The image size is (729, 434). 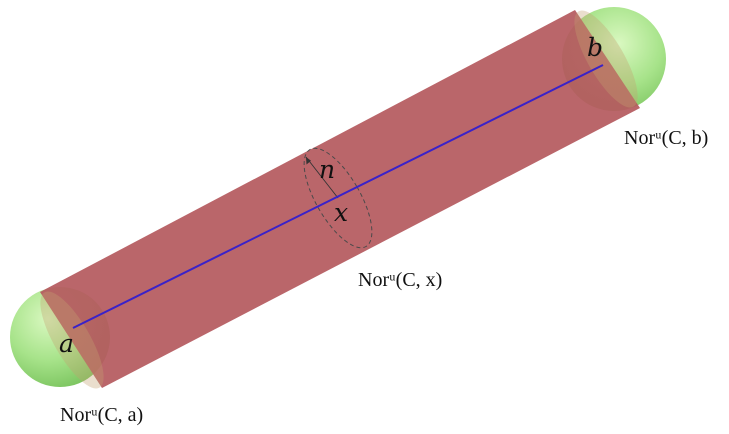 What do you see at coordinates (595, 47) in the screenshot?
I see `label-b: b` at bounding box center [595, 47].